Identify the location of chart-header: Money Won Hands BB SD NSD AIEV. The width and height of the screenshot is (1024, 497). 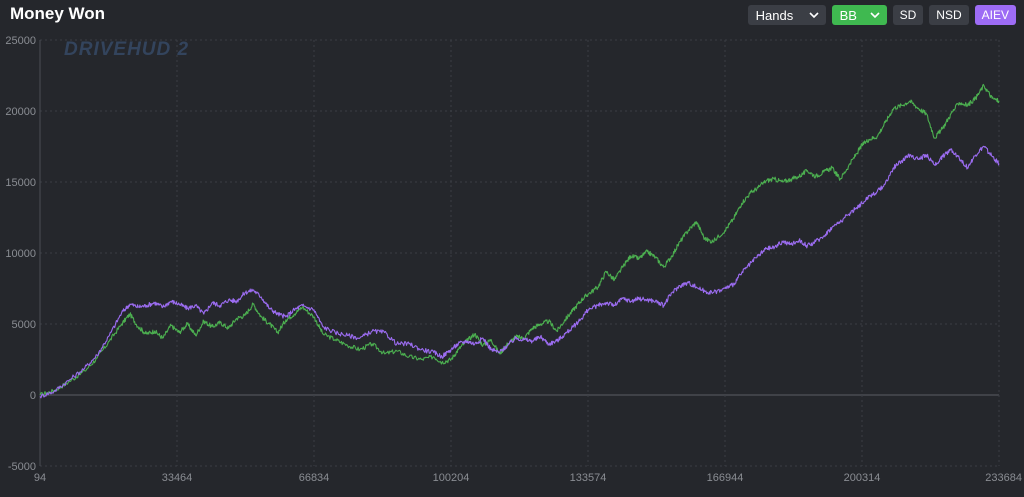
(512, 17).